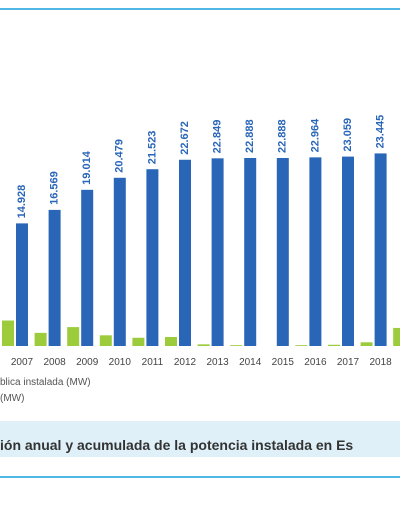 This screenshot has width=400, height=516. I want to click on data-label-2015: 22.888, so click(283, 136).